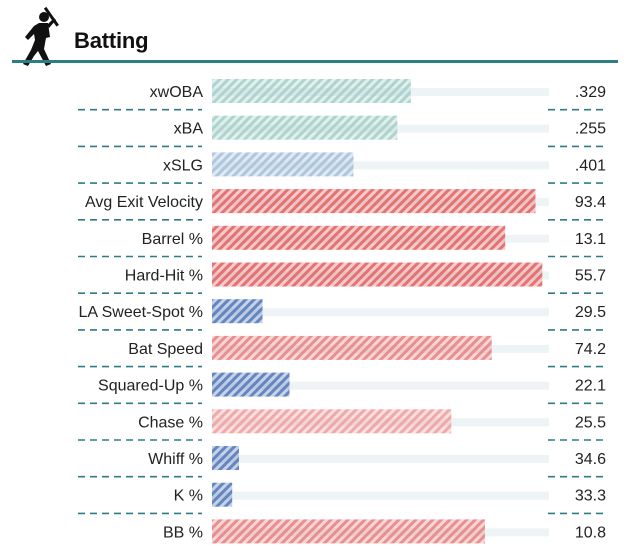  I want to click on metric-row: xBA .255, so click(342, 124).